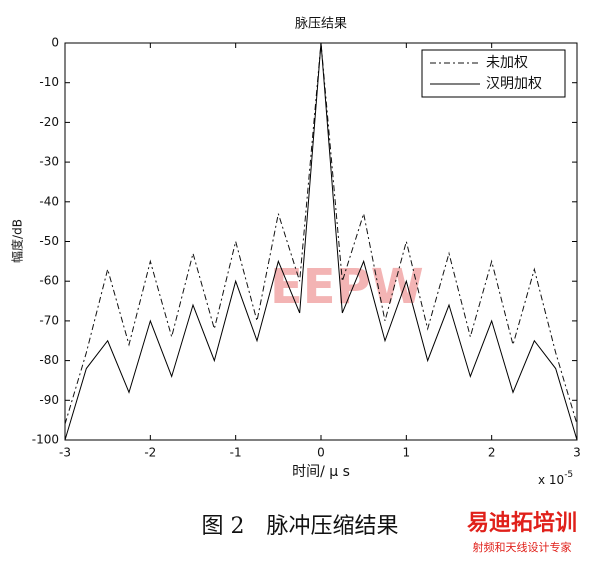 The image size is (594, 564). I want to click on x-exponent: x 10-5, so click(555, 478).